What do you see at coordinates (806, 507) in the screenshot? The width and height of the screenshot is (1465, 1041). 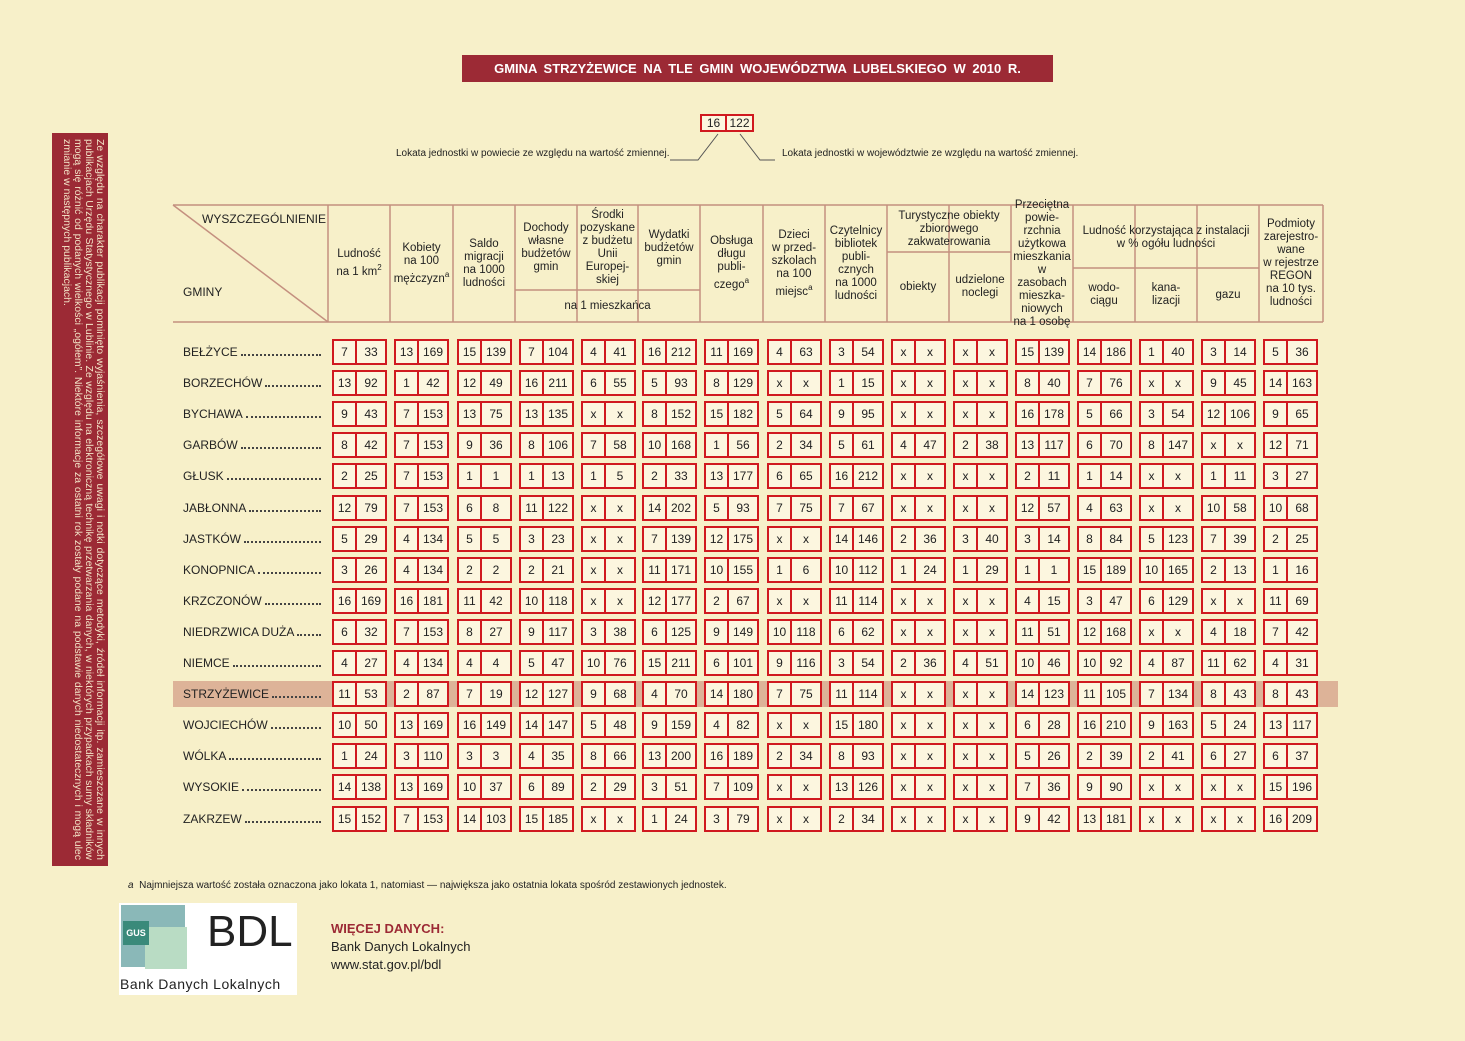 I see `voivodeship-rank: 75` at bounding box center [806, 507].